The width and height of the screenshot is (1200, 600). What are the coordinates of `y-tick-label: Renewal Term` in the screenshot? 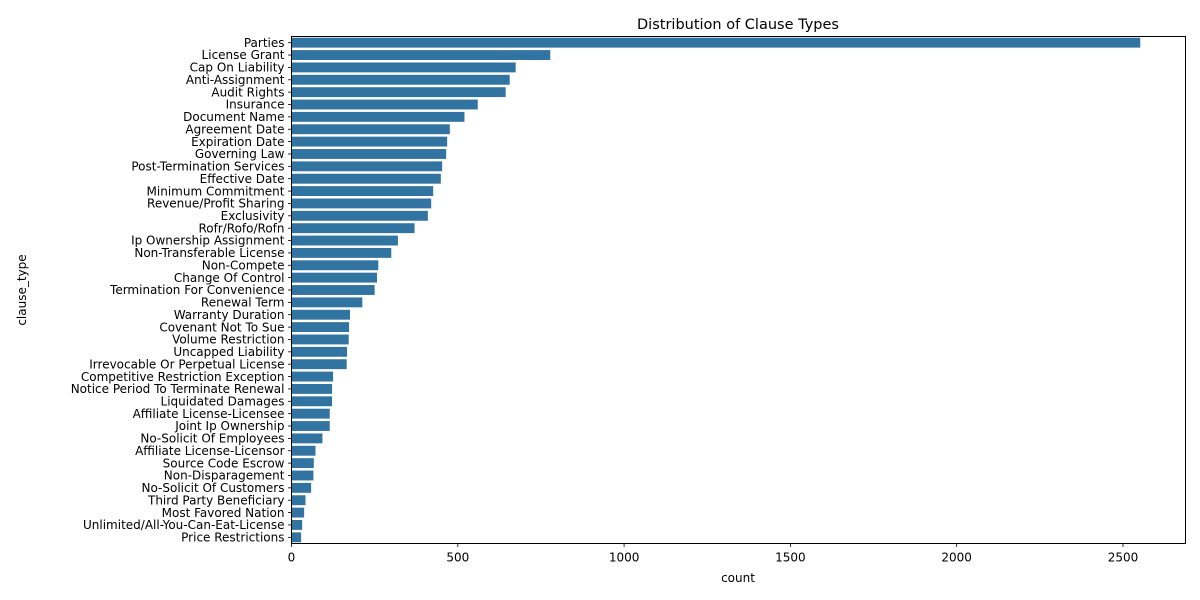 It's located at (243, 303).